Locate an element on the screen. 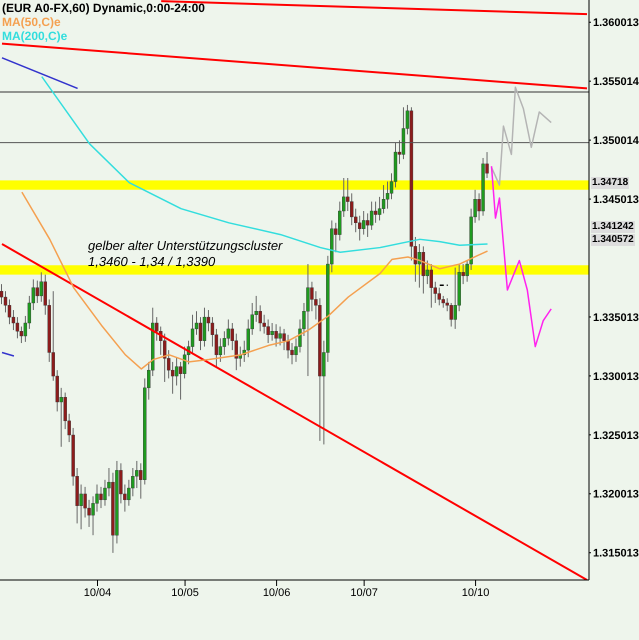 The width and height of the screenshot is (639, 640). y-tick-label: 1.360013 is located at coordinates (616, 23).